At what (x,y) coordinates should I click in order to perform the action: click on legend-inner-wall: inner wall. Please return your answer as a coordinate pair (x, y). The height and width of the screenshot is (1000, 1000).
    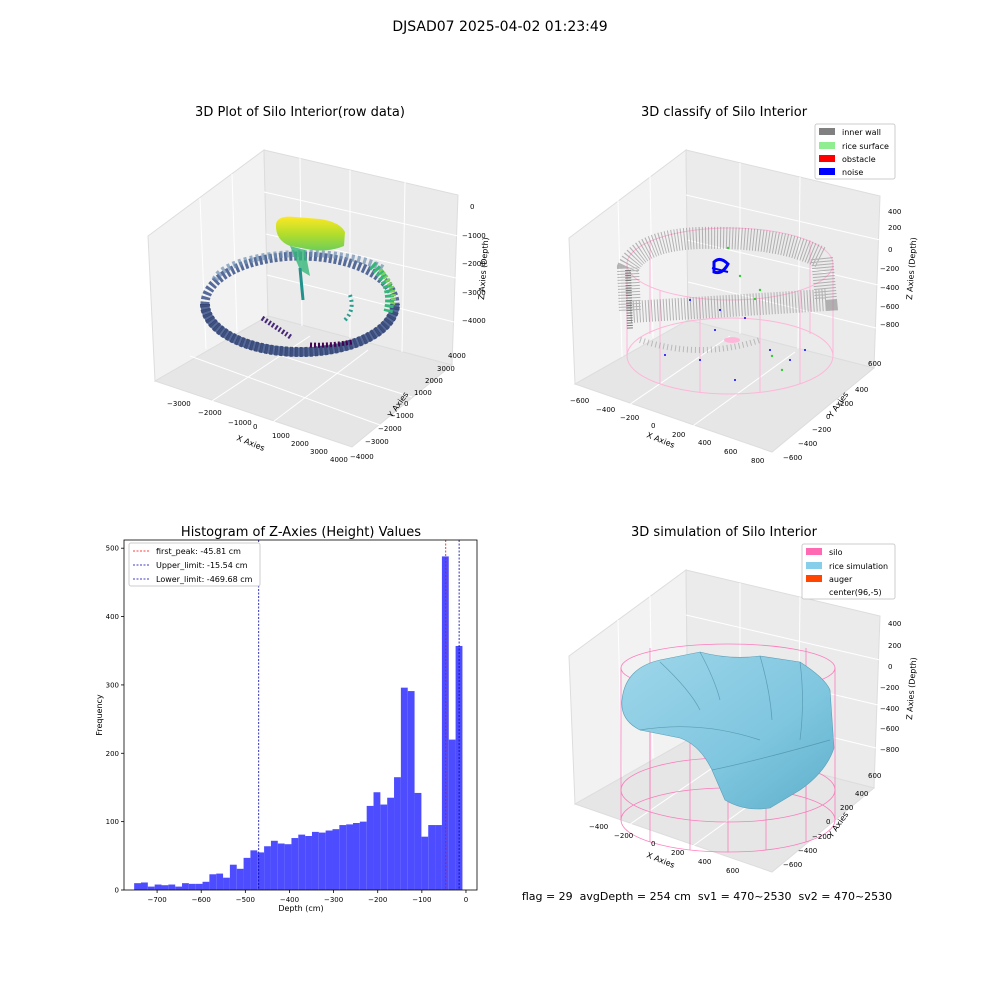
    Looking at the image, I should click on (861, 132).